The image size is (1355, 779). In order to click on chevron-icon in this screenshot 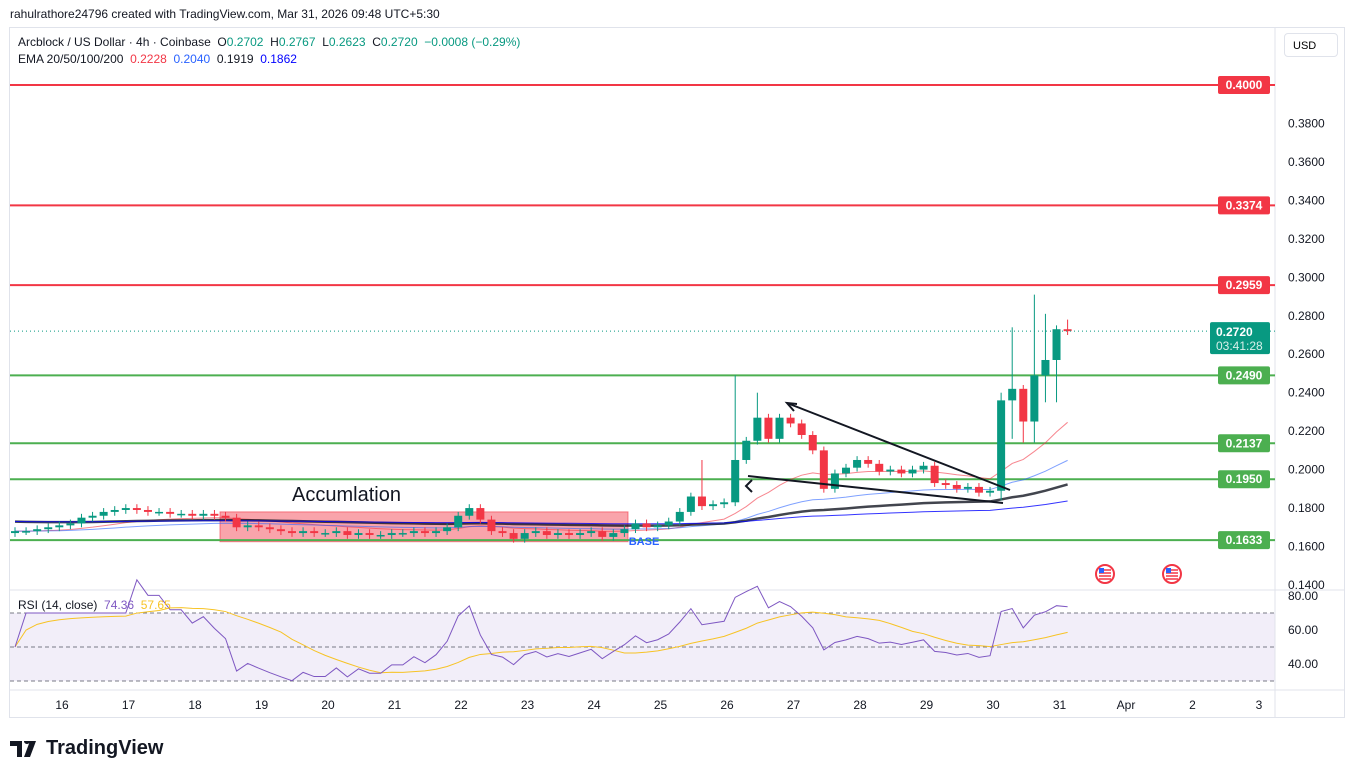, I will do `click(748, 486)`.